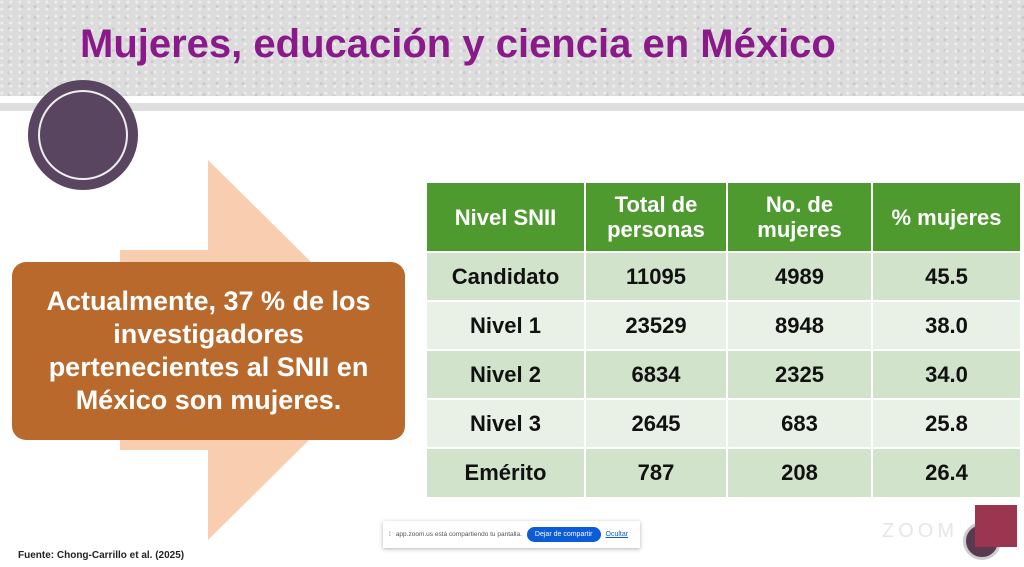  Describe the element at coordinates (506, 423) in the screenshot. I see `table-cell: Nivel 3` at that location.